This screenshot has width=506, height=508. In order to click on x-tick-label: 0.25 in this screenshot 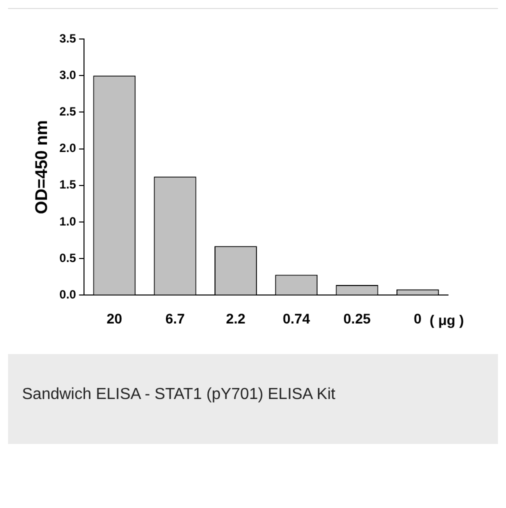, I will do `click(357, 318)`.